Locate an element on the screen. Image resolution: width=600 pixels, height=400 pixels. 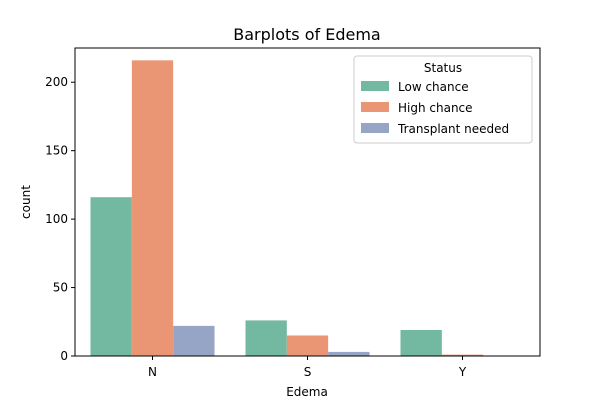
legend-swatch-low-chance is located at coordinates (375, 86).